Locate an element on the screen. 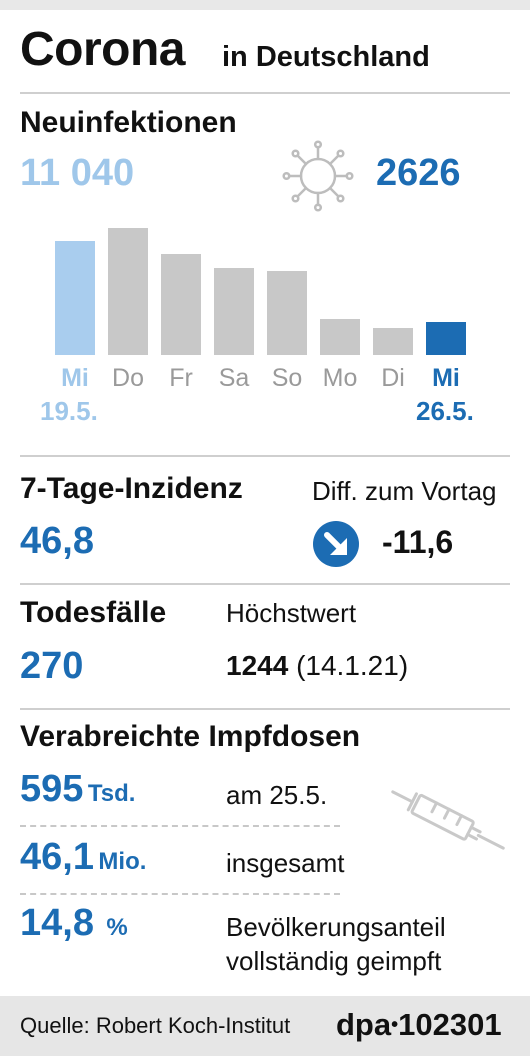 Image resolution: width=530 pixels, height=1056 pixels. day-label-3: Sa is located at coordinates (234, 378).